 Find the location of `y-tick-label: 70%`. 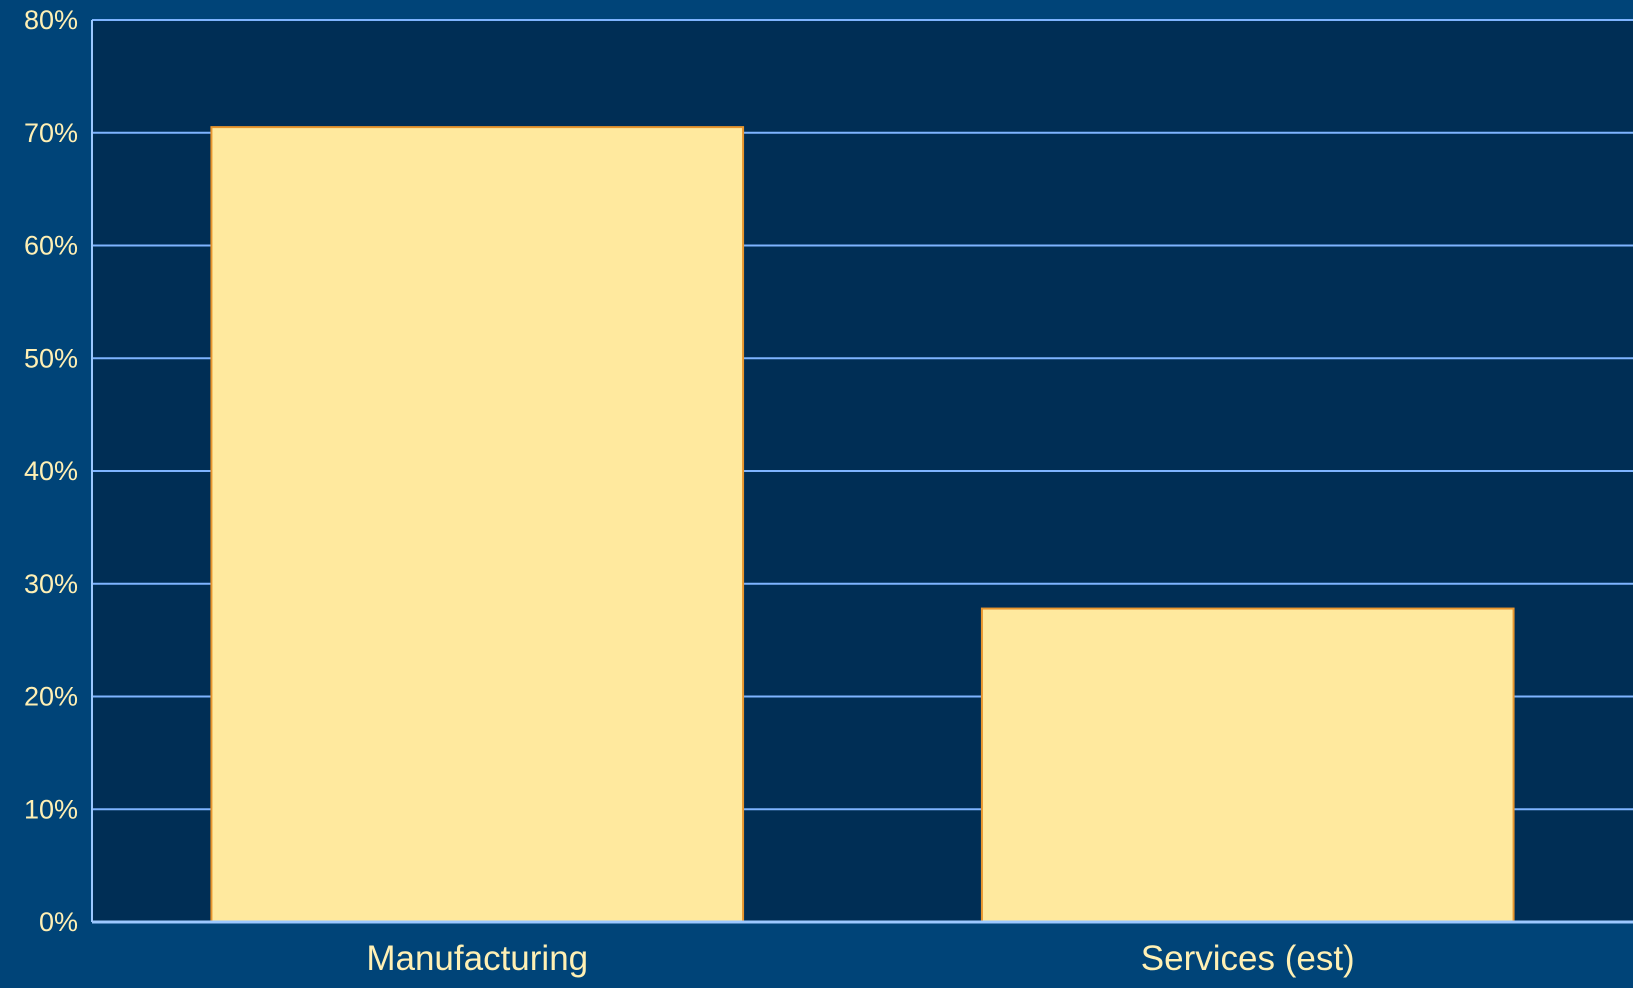

y-tick-label: 70% is located at coordinates (51, 133).